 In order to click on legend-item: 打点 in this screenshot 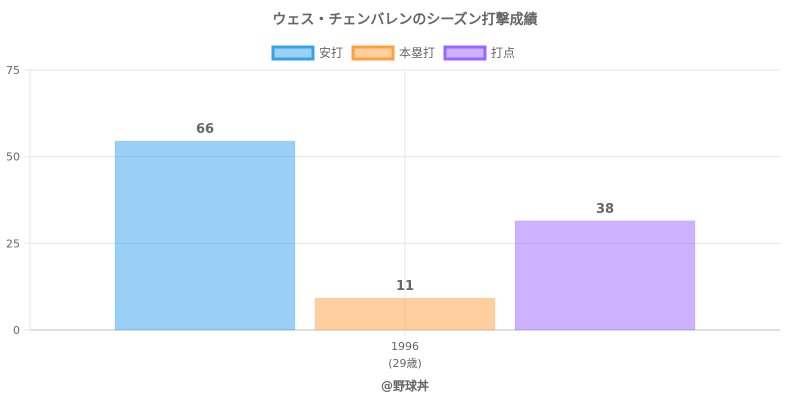, I will do `click(479, 53)`.